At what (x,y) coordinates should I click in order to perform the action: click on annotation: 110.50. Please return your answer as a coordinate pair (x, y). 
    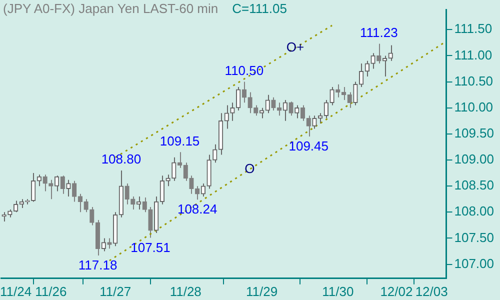
    Looking at the image, I should click on (244, 70).